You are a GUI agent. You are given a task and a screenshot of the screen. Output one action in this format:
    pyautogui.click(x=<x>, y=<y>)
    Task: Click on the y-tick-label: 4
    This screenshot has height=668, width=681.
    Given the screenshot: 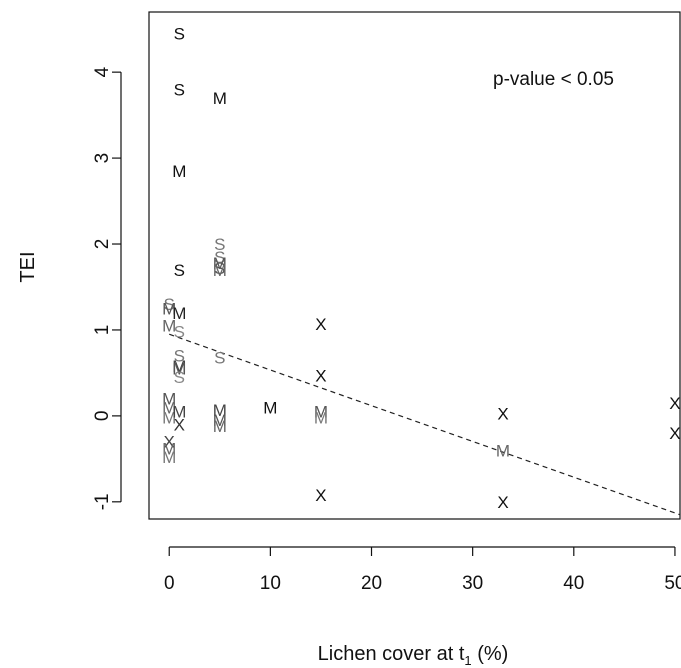 What is the action you would take?
    pyautogui.click(x=102, y=71)
    